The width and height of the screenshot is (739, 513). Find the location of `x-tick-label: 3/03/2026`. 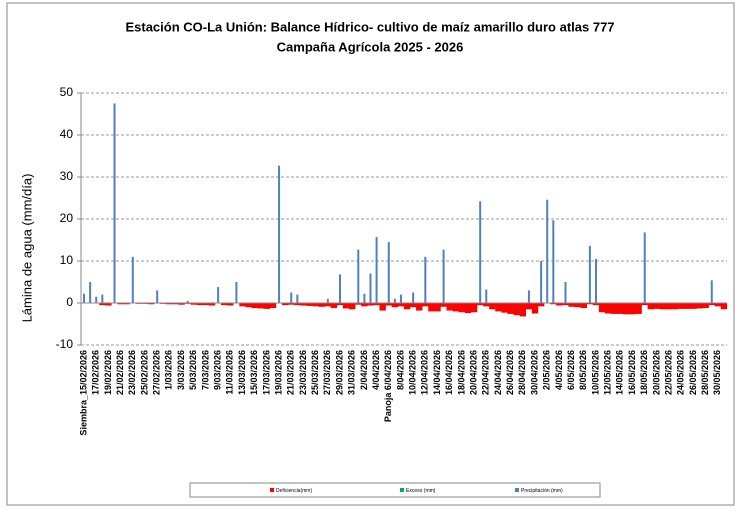

x-tick-label: 3/03/2026 is located at coordinates (181, 370).